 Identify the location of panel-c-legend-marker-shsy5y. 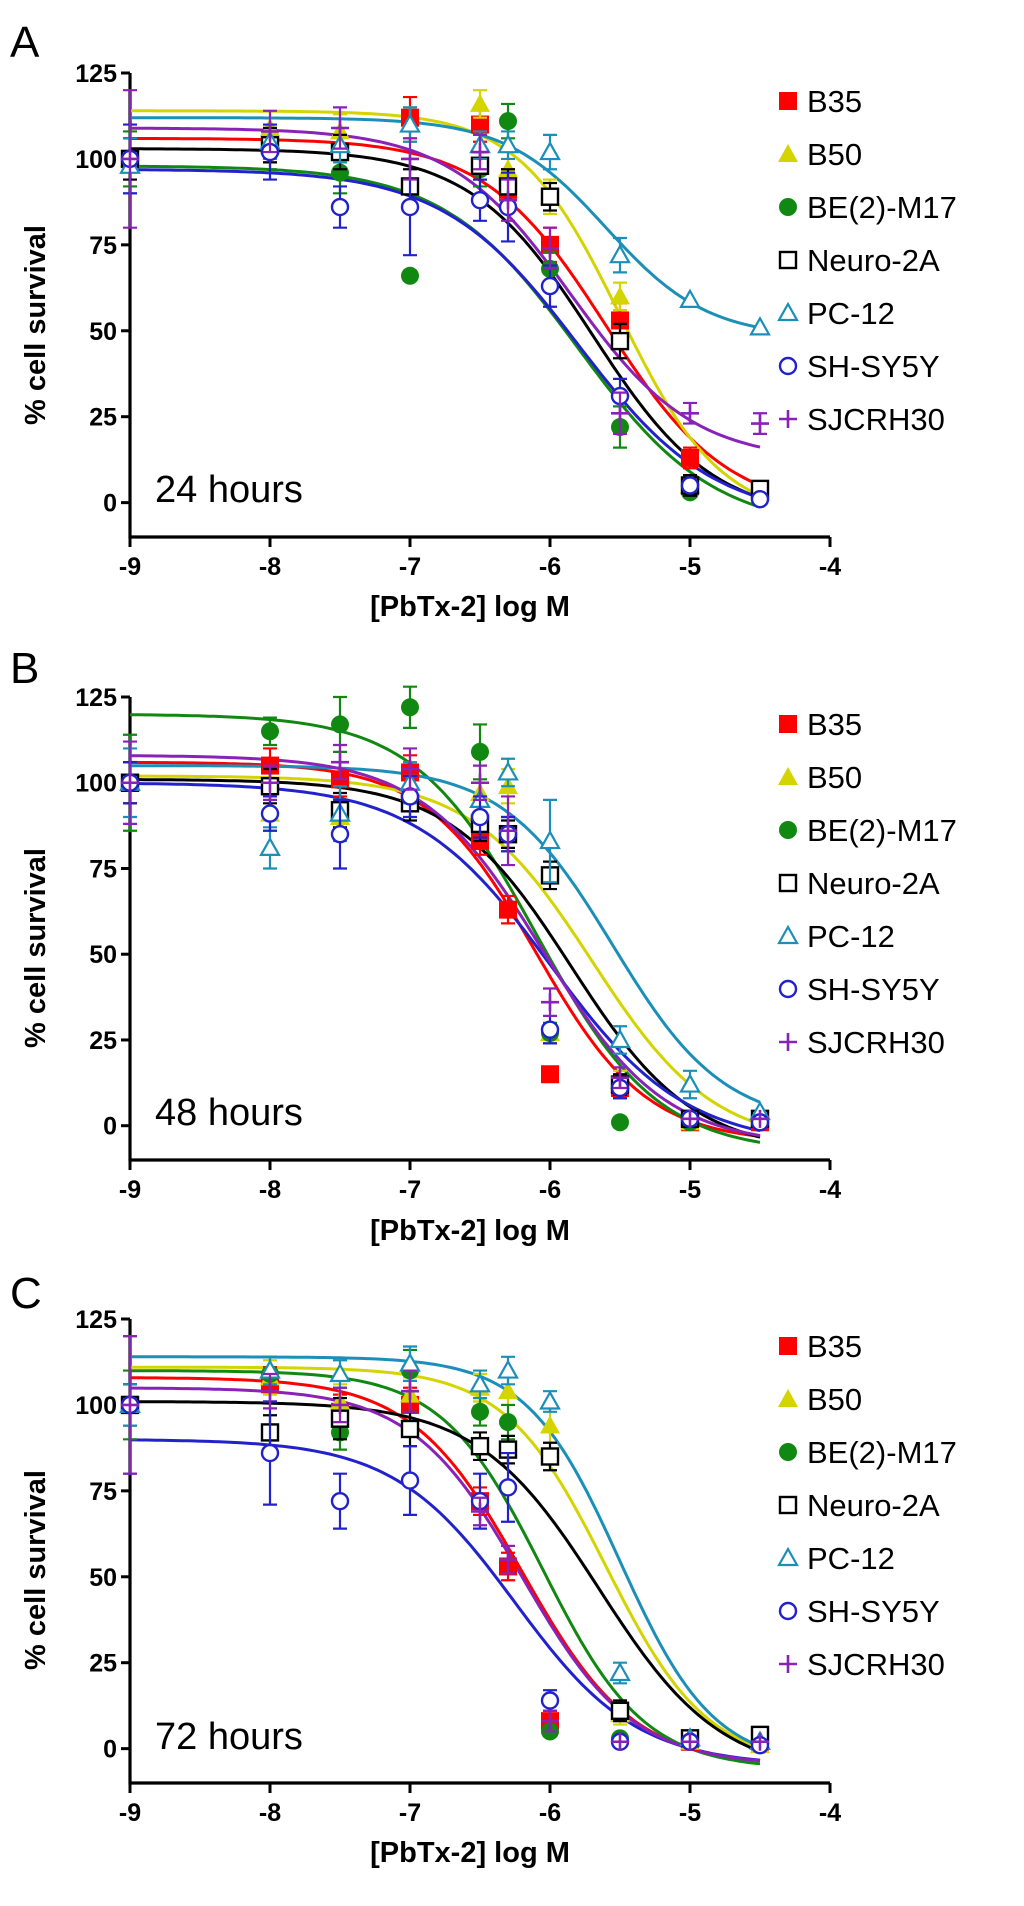
(788, 1611).